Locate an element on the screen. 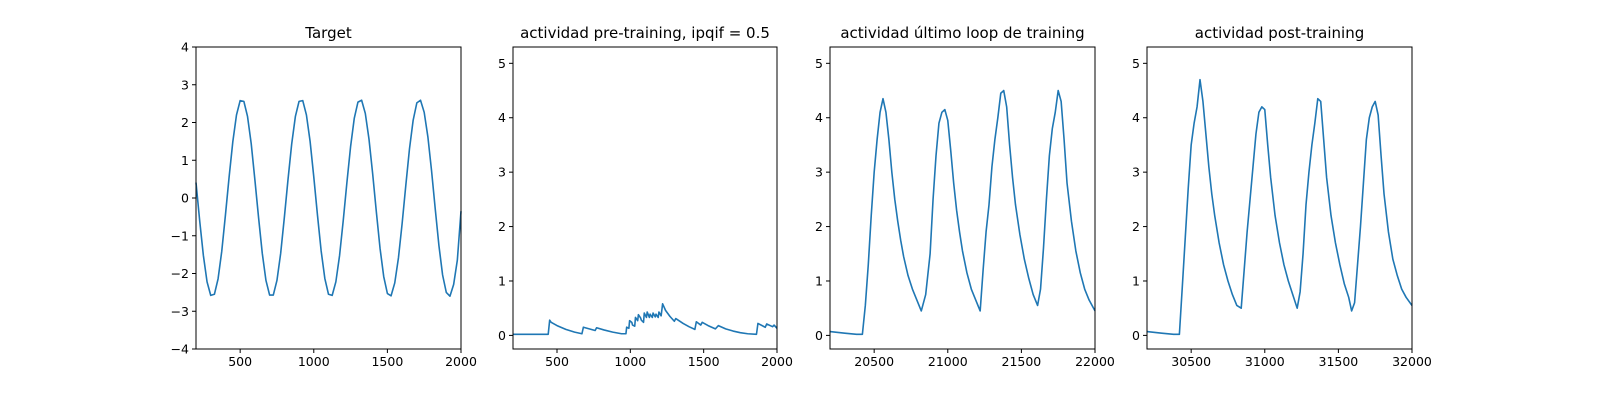  y-tick-label: −4 is located at coordinates (180, 349).